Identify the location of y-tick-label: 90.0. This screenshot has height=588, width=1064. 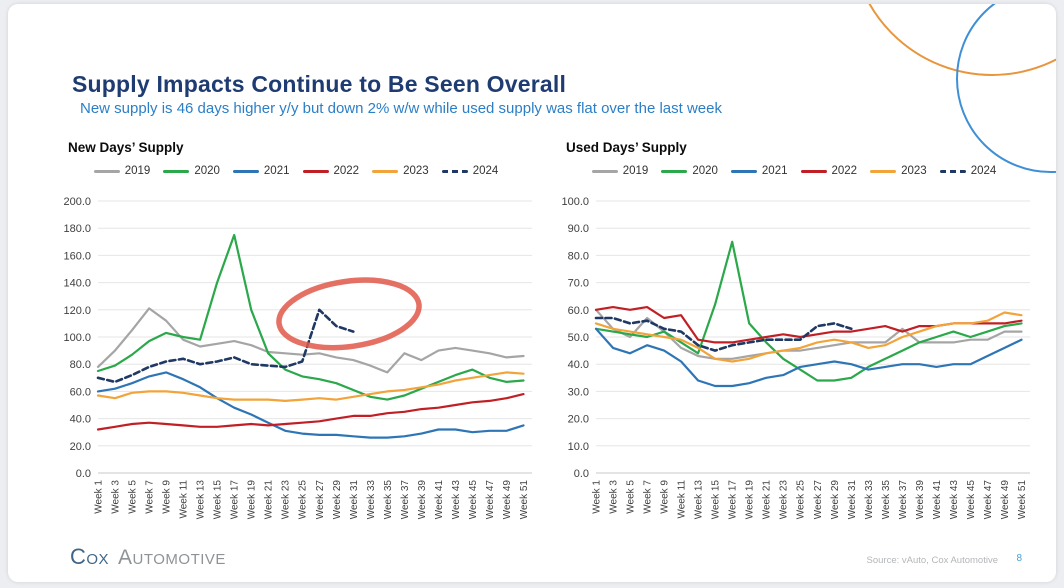
(578, 229).